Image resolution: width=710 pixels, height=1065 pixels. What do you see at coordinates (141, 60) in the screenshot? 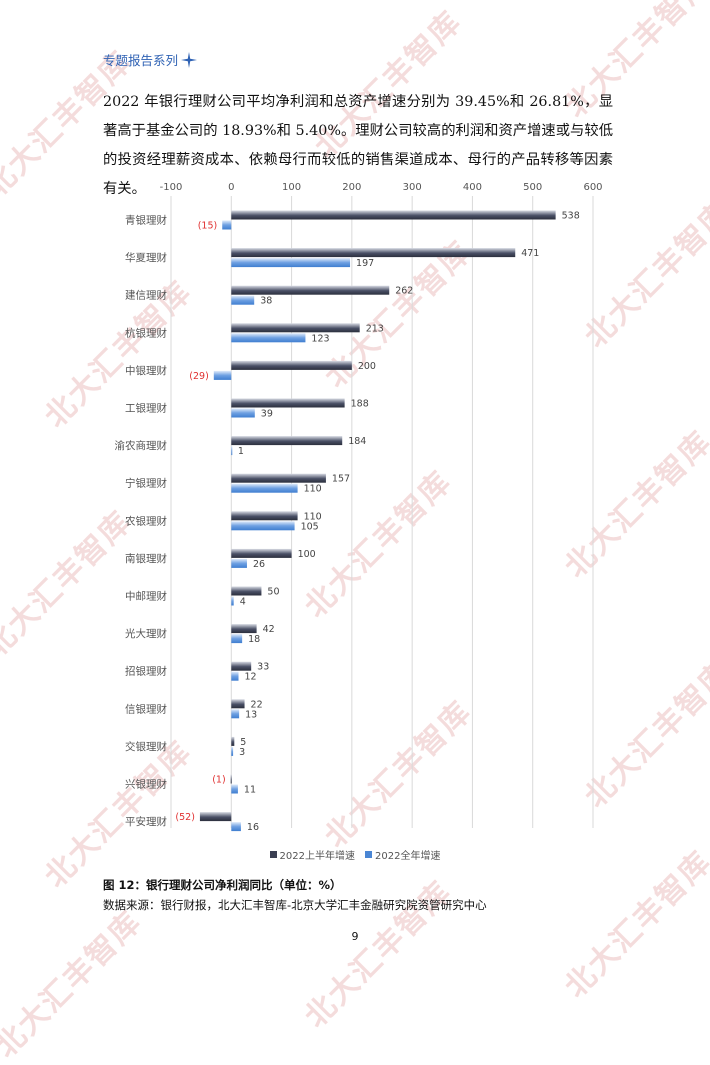
I see `header-title: 专题报告系列` at bounding box center [141, 60].